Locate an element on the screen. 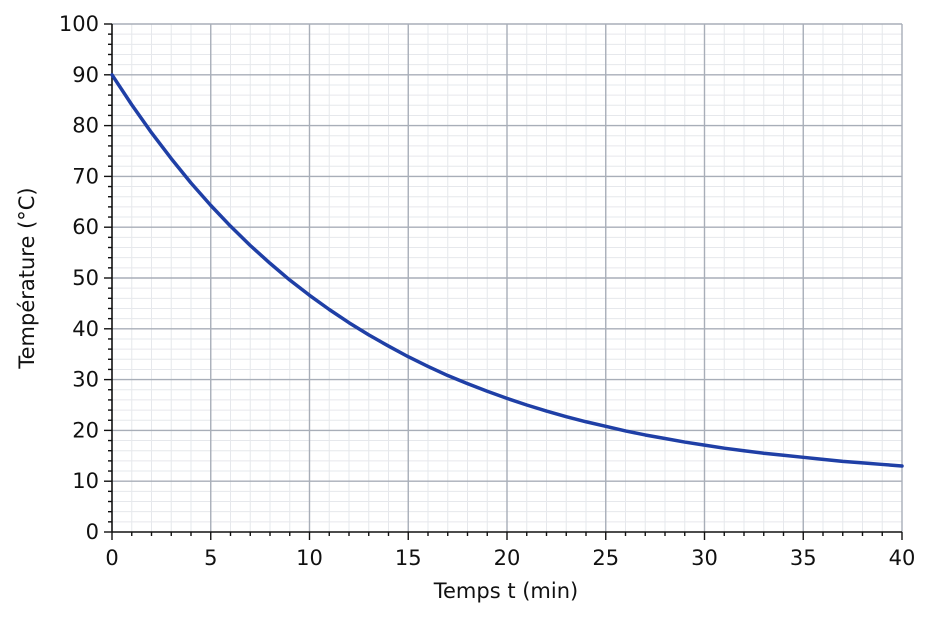  x-tick-label: 30 is located at coordinates (704, 558).